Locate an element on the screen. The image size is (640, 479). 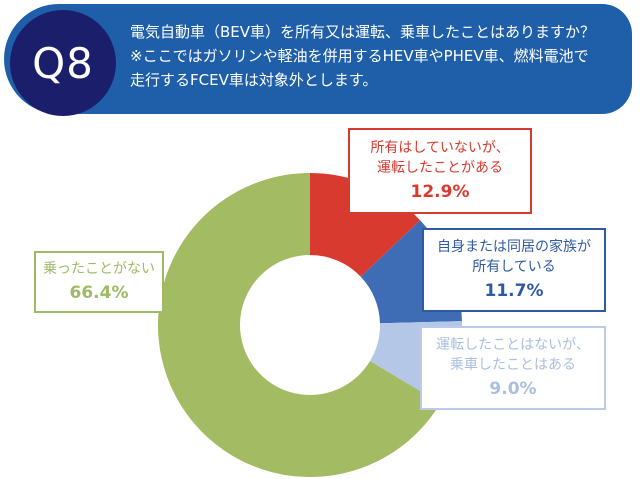
slice-label-line: 乗車したことはある is located at coordinates (513, 365).